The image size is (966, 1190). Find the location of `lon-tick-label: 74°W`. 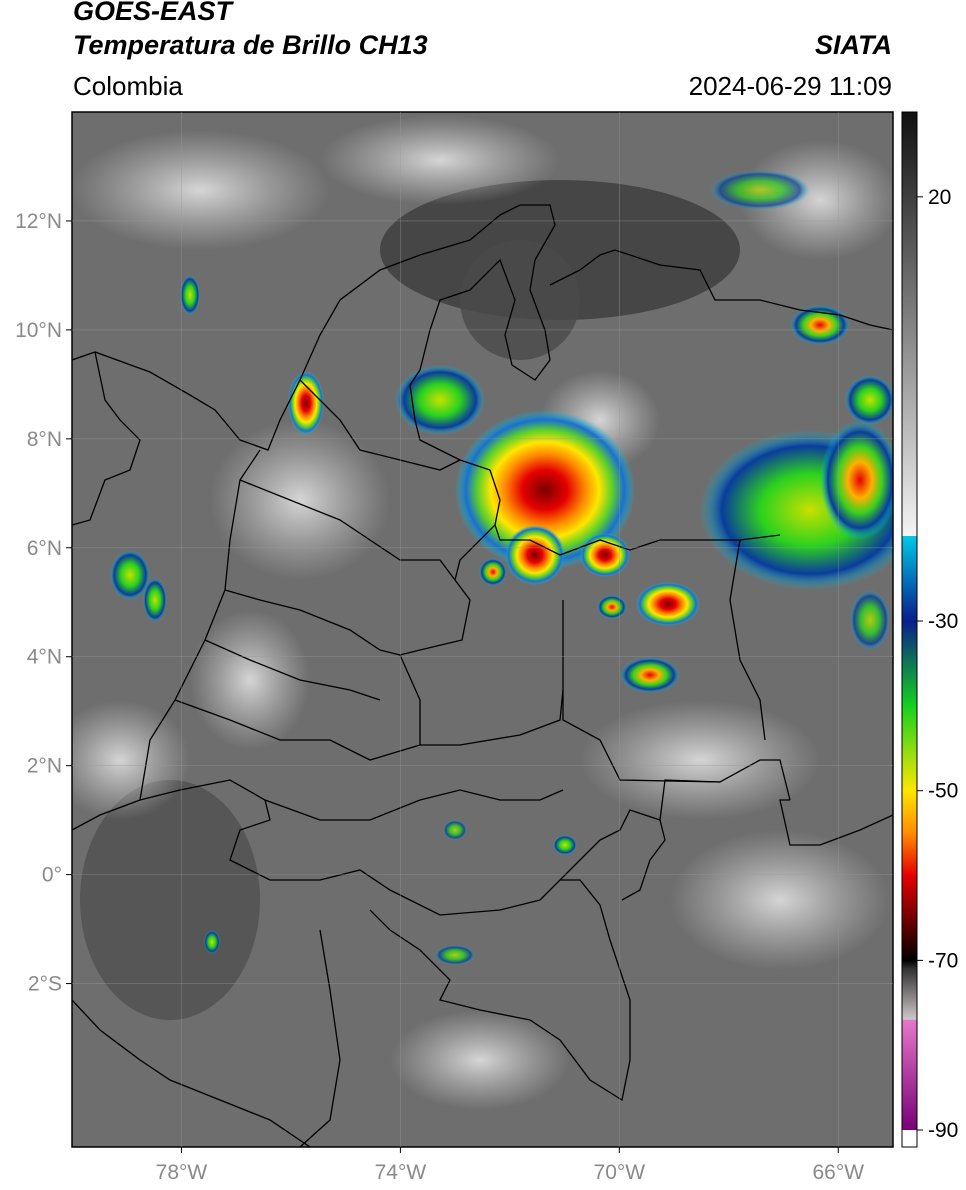

lon-tick-label: 74°W is located at coordinates (401, 1172).